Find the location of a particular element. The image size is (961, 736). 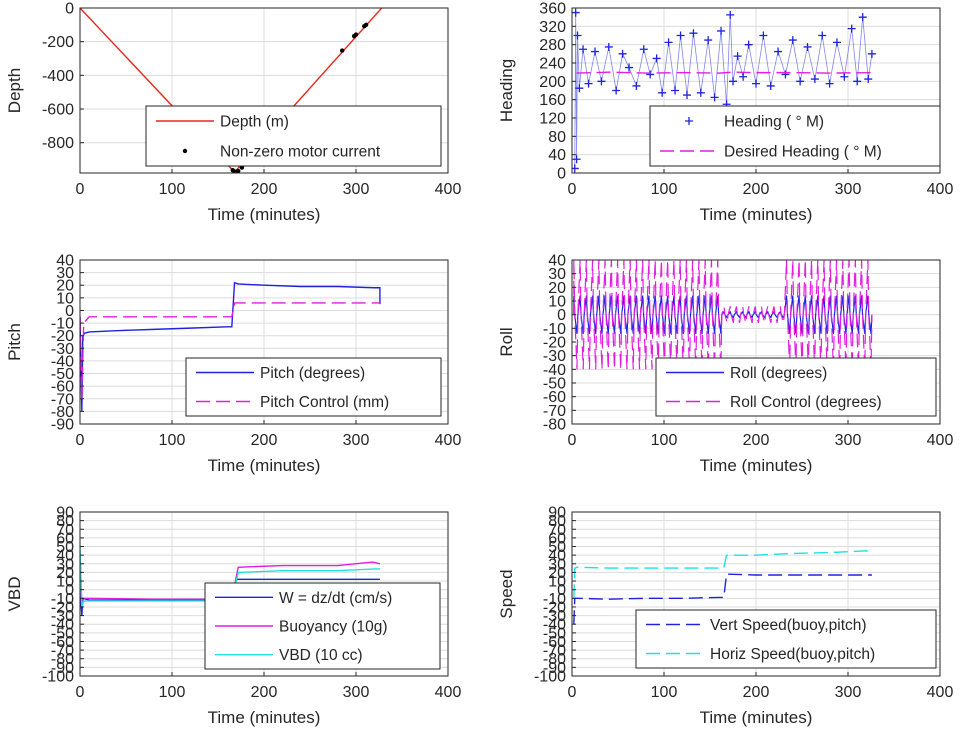

vbd-ytick-label-8: 10 is located at coordinates (65, 582).